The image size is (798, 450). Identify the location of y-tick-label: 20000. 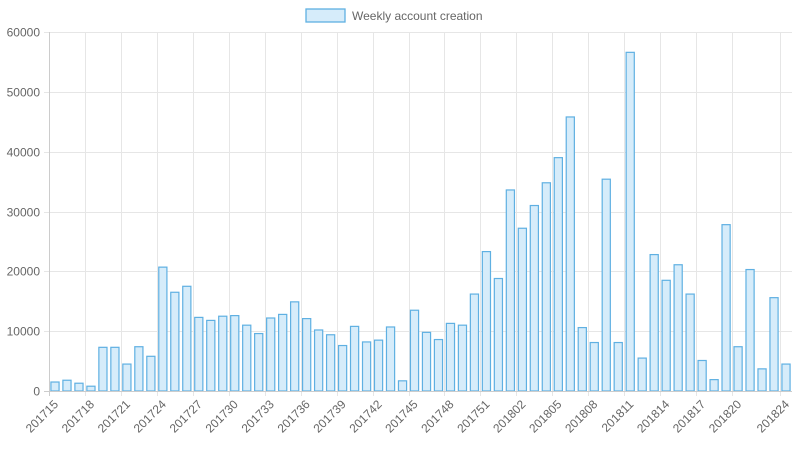
(24, 272).